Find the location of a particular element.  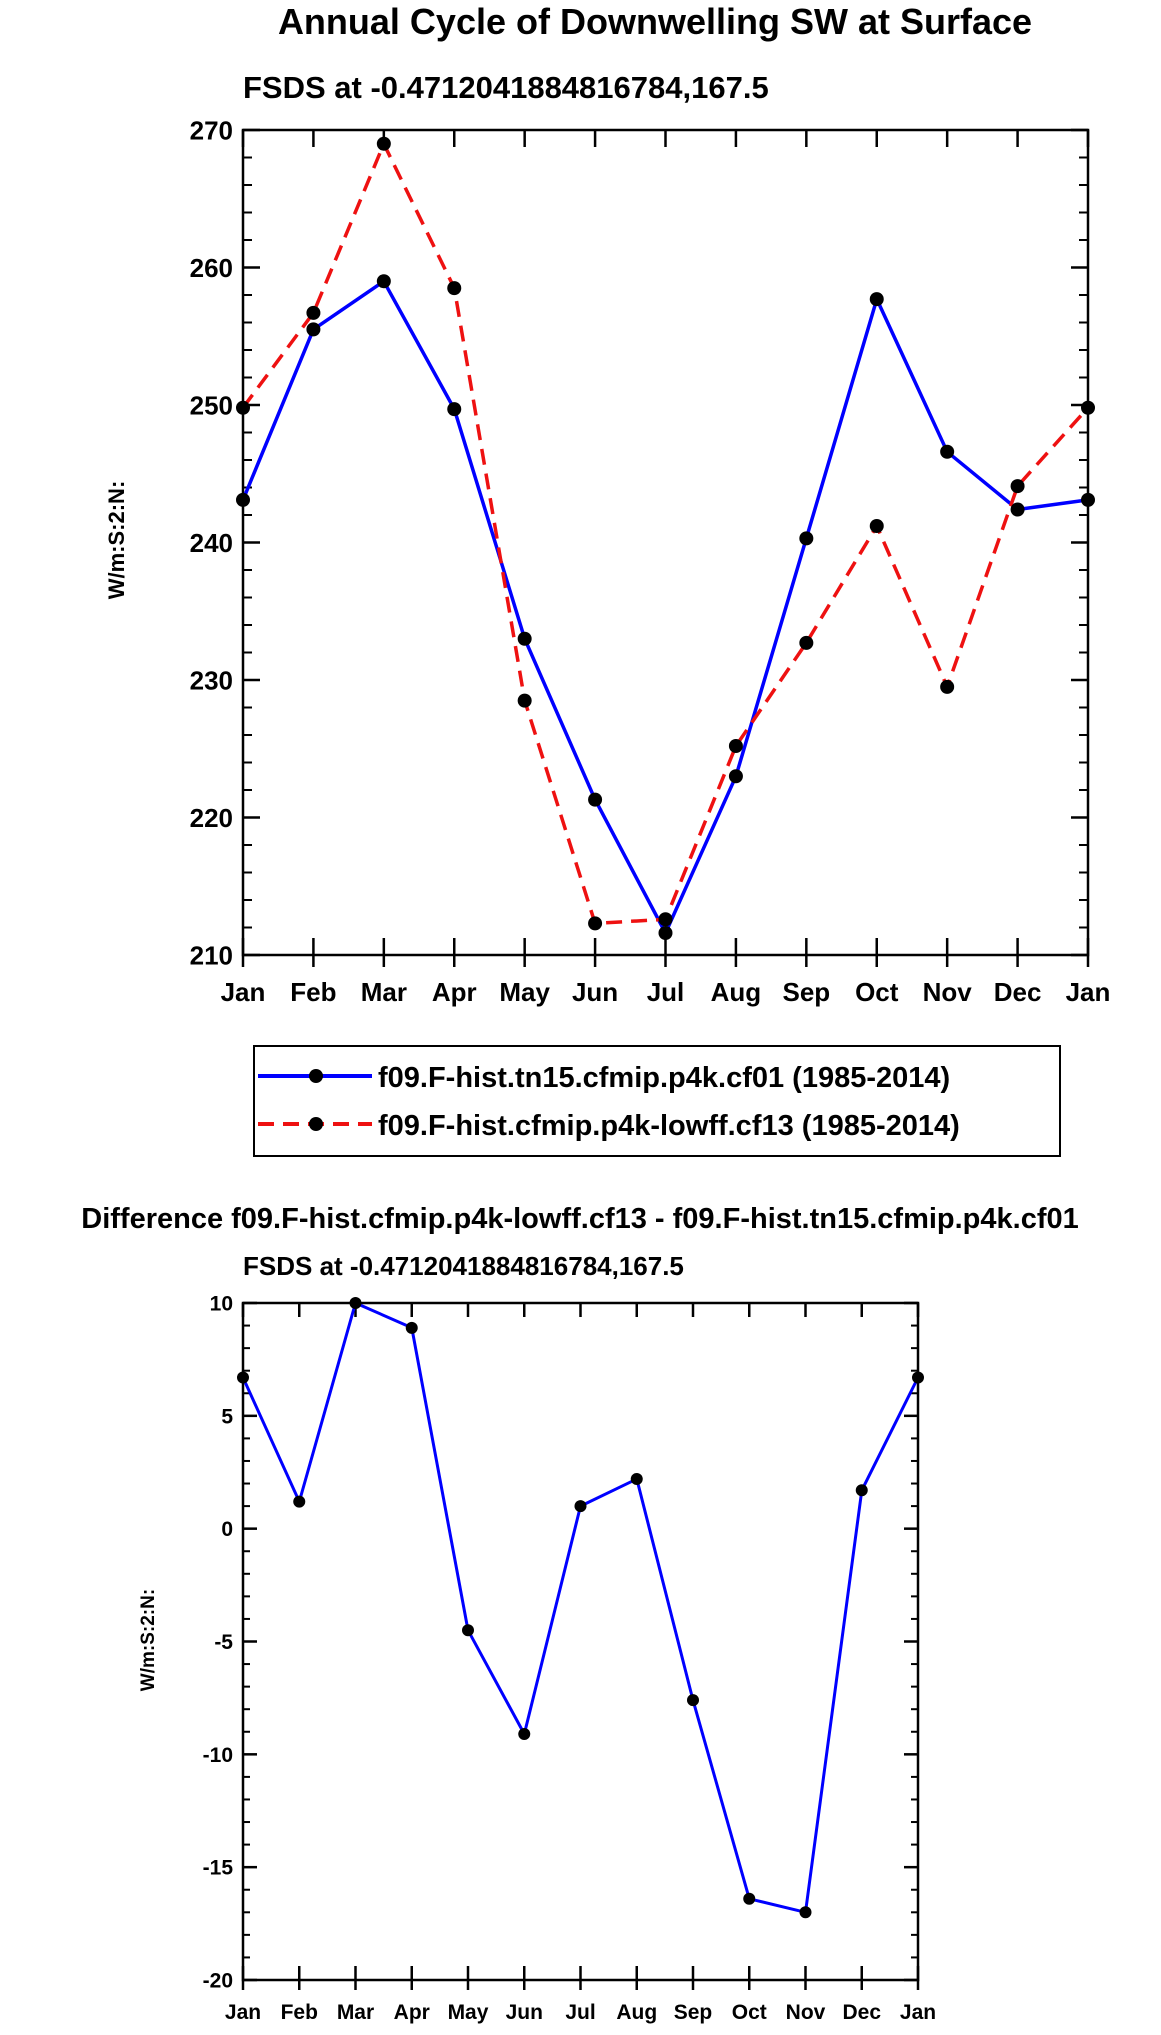

chart-0-xtick-label-7: Aug is located at coordinates (736, 992).